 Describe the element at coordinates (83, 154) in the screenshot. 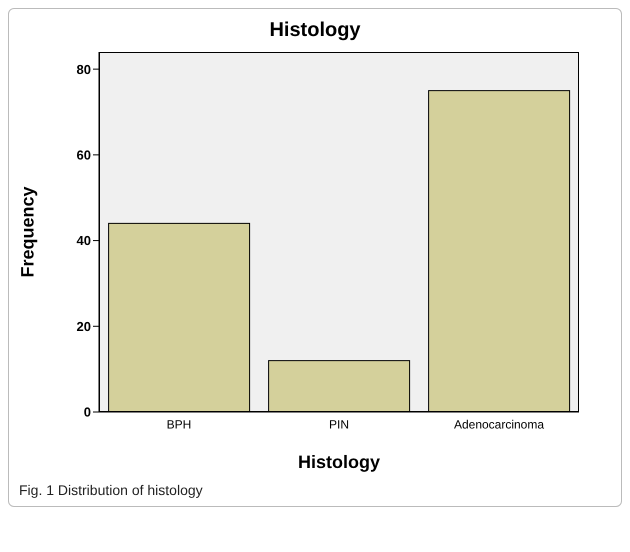

I see `y-tick-label: 60` at that location.